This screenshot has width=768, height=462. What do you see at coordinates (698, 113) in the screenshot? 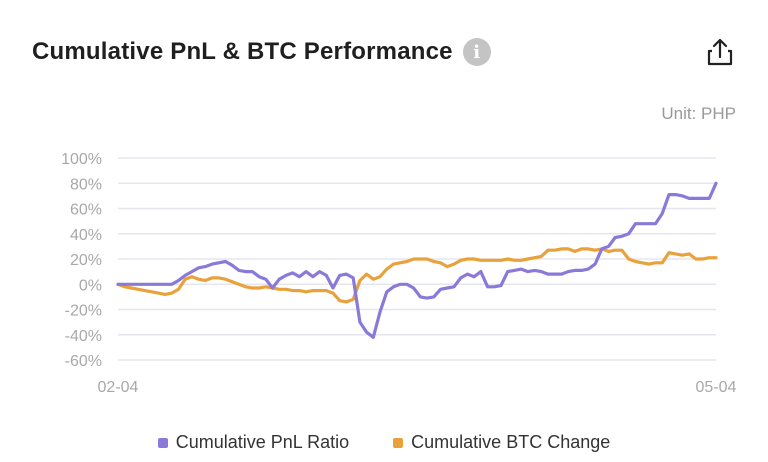
I see `unit-label: Unit: PHP` at bounding box center [698, 113].